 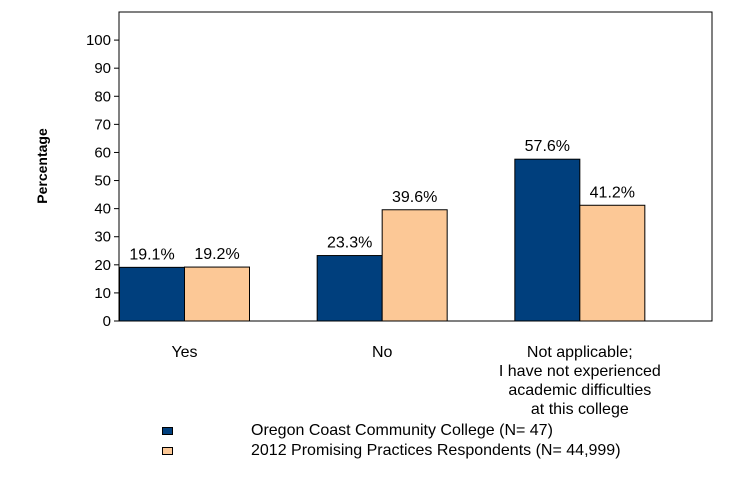 What do you see at coordinates (349, 243) in the screenshot?
I see `data-label-series-1-cat-2: 23.3%` at bounding box center [349, 243].